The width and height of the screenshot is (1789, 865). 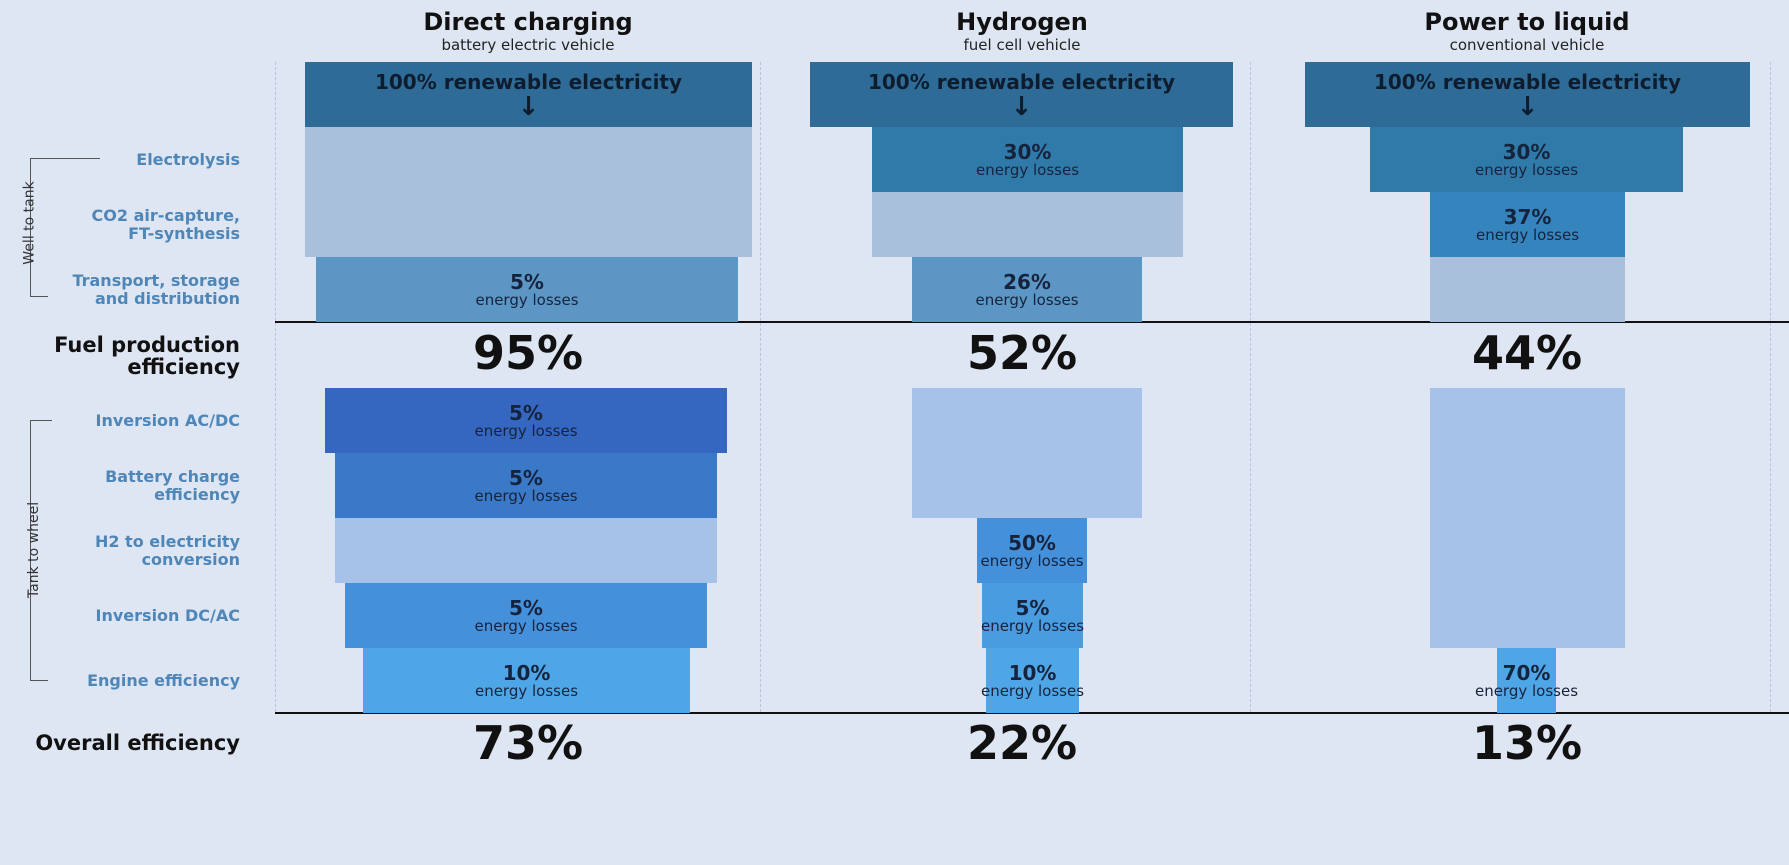 I want to click on stage-label: Inversion DC/AC, so click(x=120, y=615).